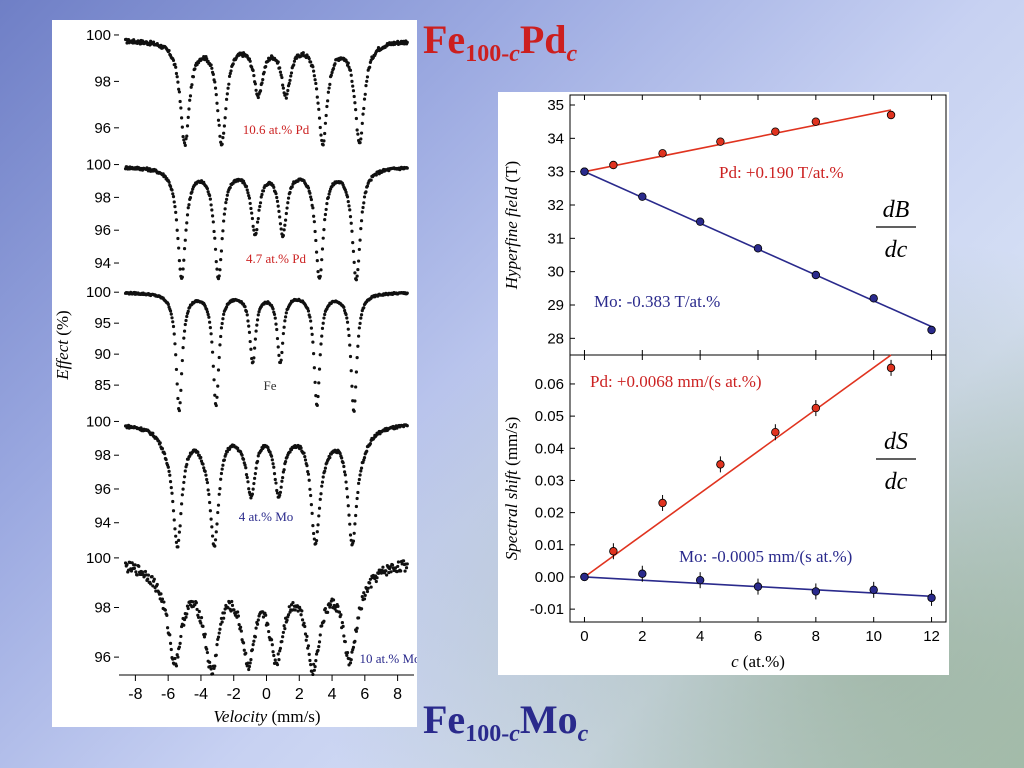 Image resolution: width=1024 pixels, height=768 pixels. I want to click on y-tick-label: 0.05, so click(549, 416).